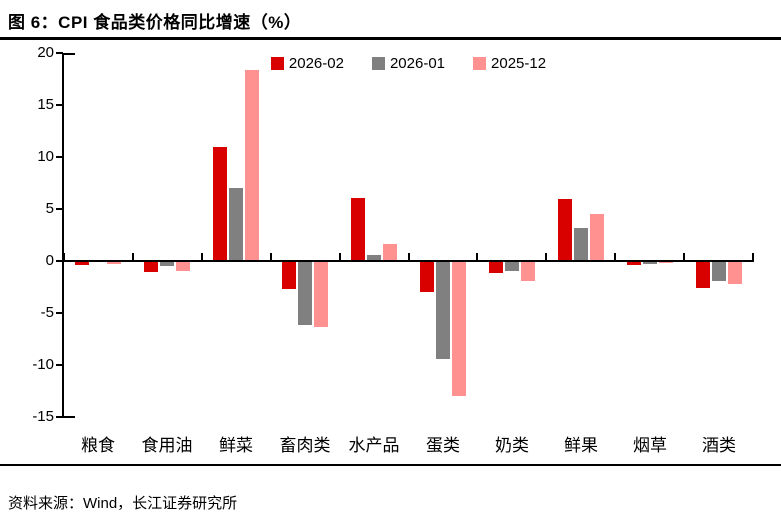 Image resolution: width=781 pixels, height=528 pixels. I want to click on category-label: 粮食, so click(98, 445).